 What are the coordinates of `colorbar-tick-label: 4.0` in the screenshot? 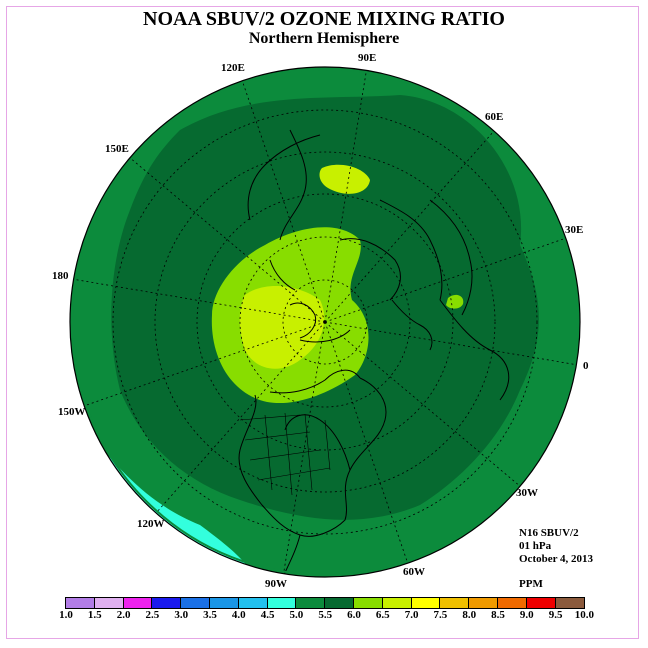 It's located at (238, 615).